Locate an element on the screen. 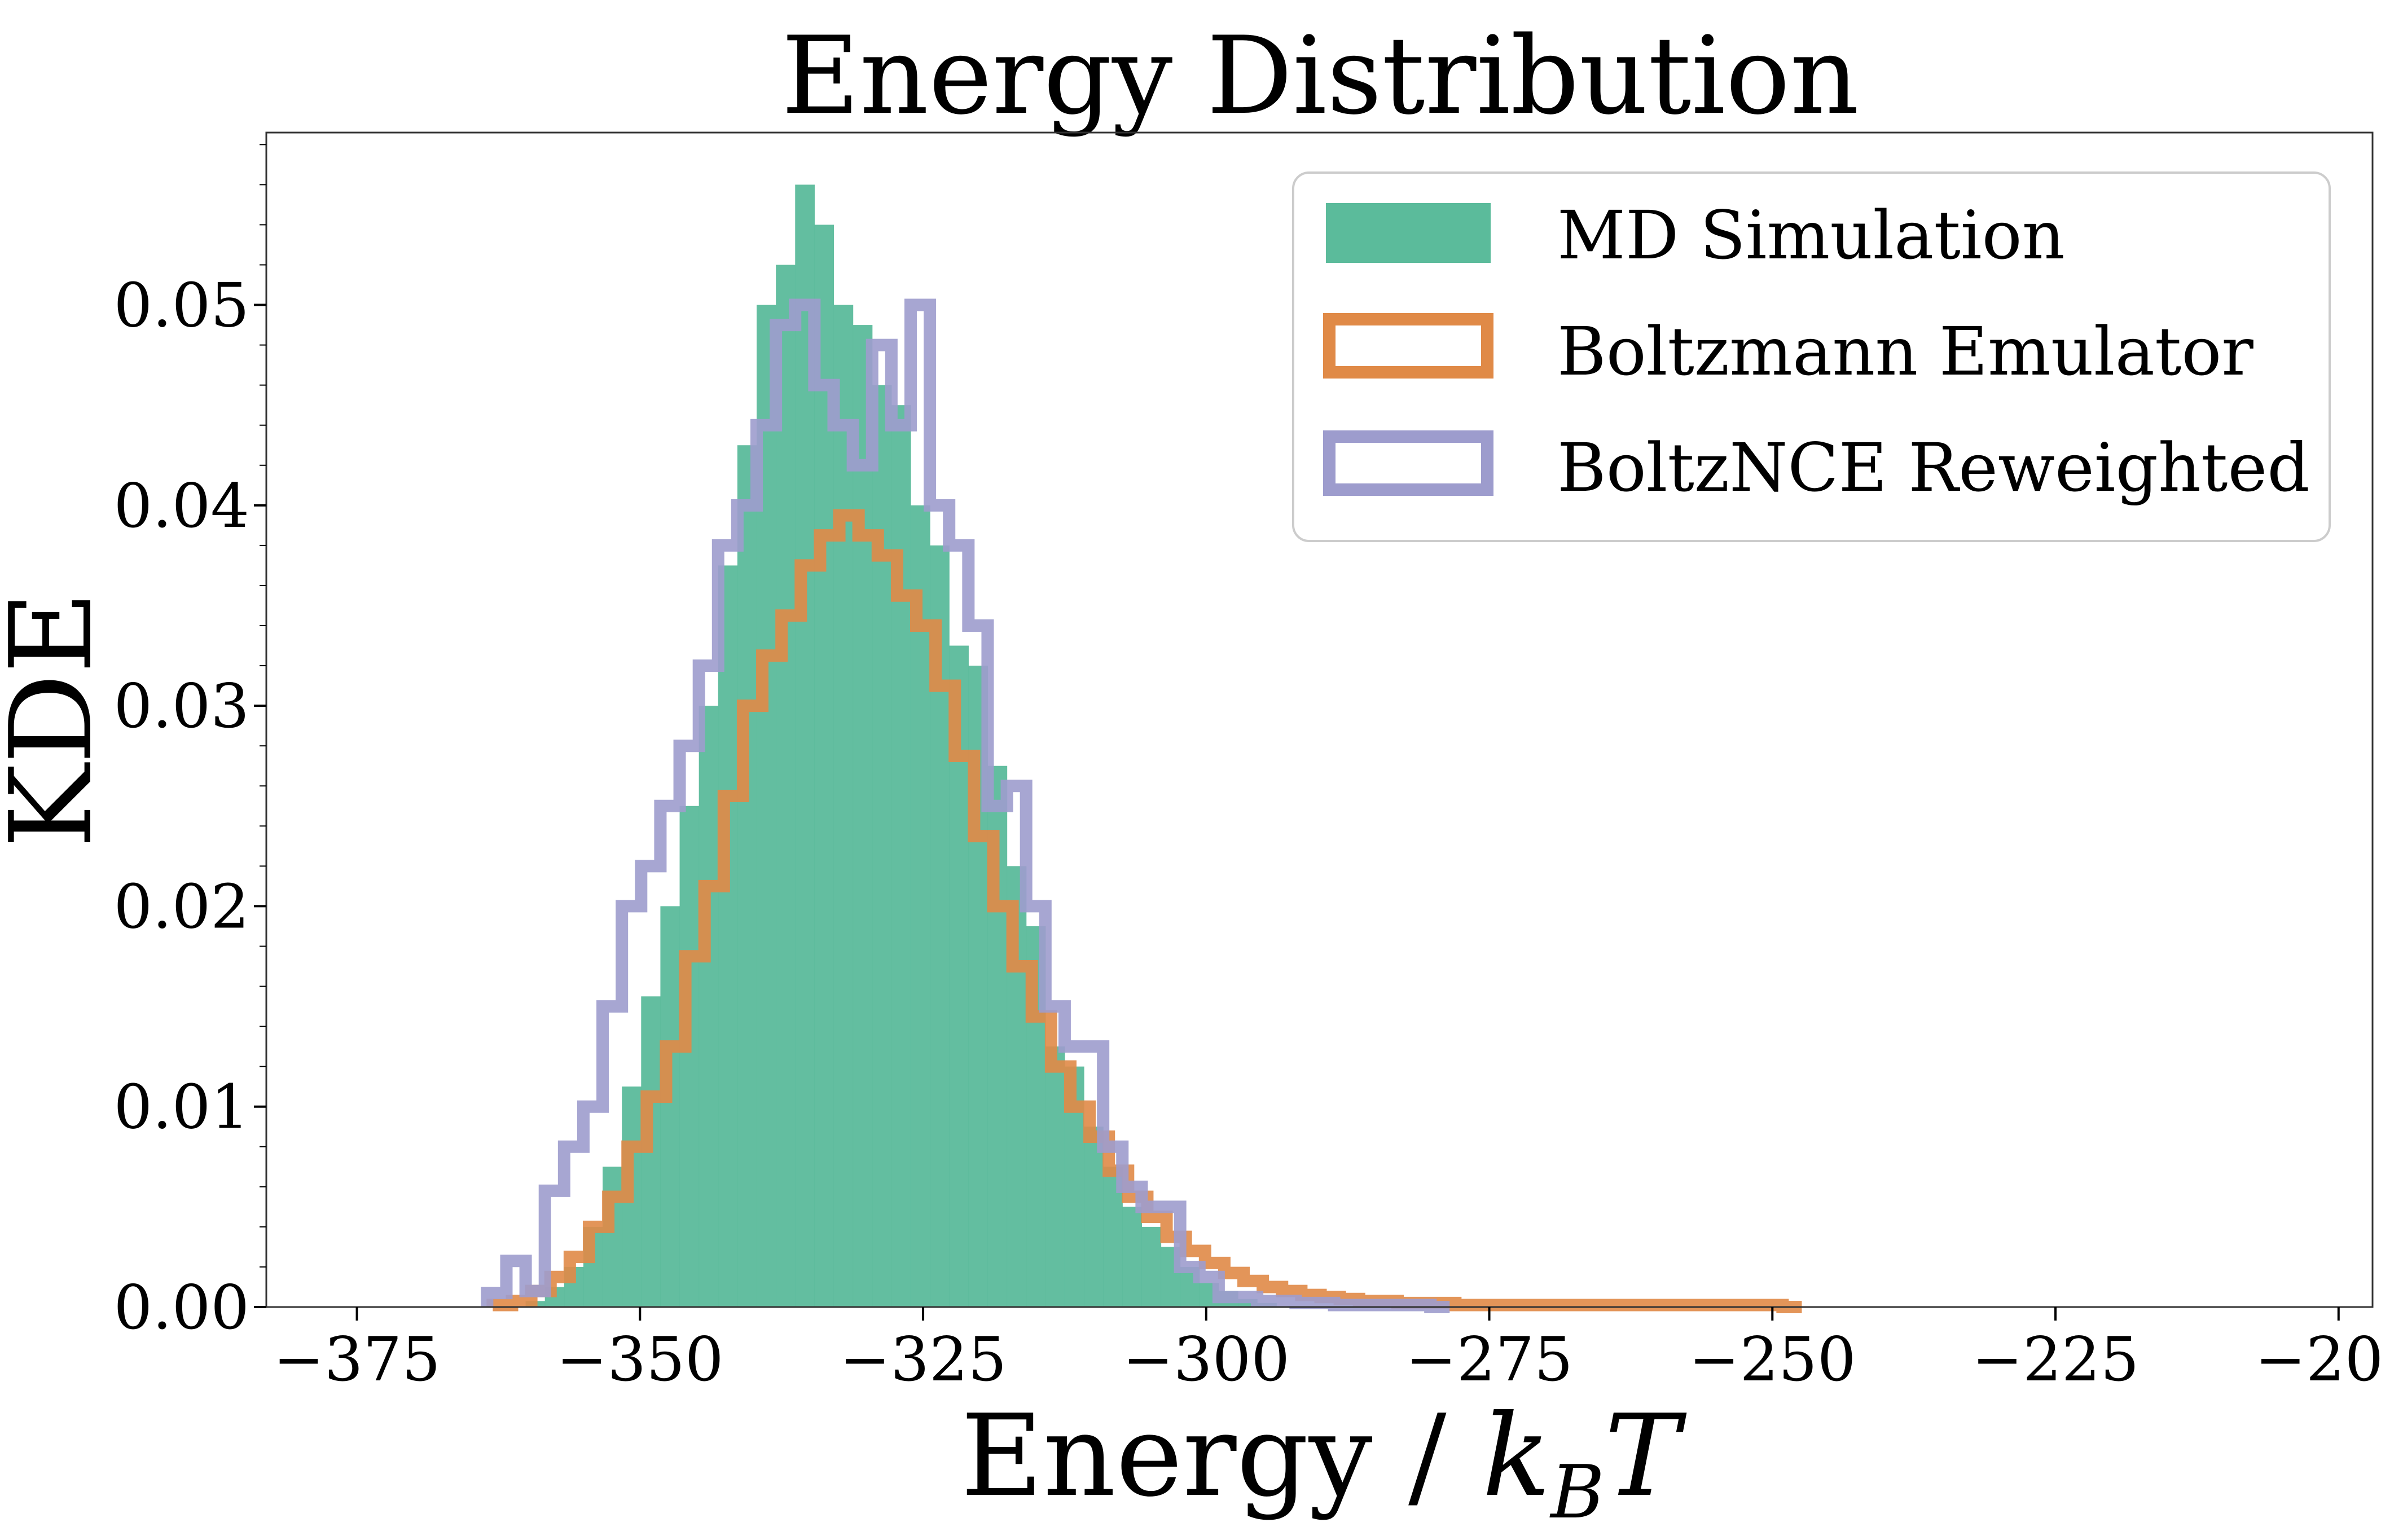  x-tick-label: −200 is located at coordinates (2318, 1360).